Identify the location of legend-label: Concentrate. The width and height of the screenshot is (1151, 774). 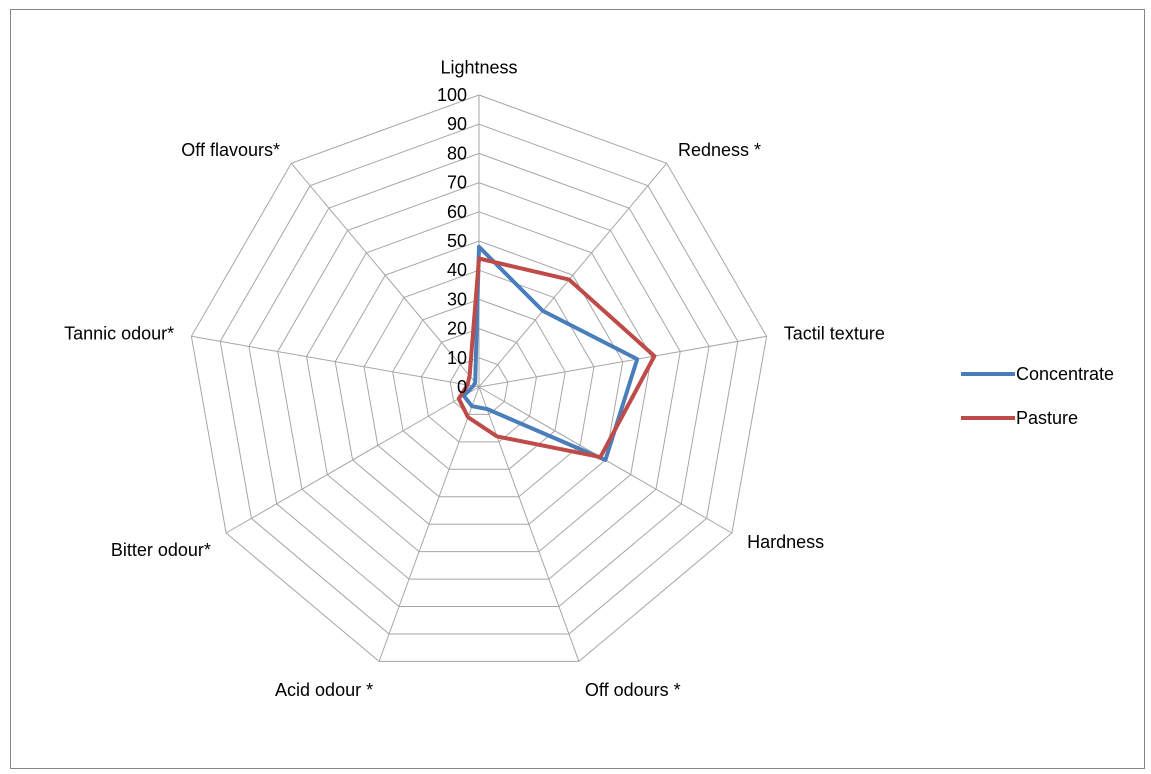
(1065, 374).